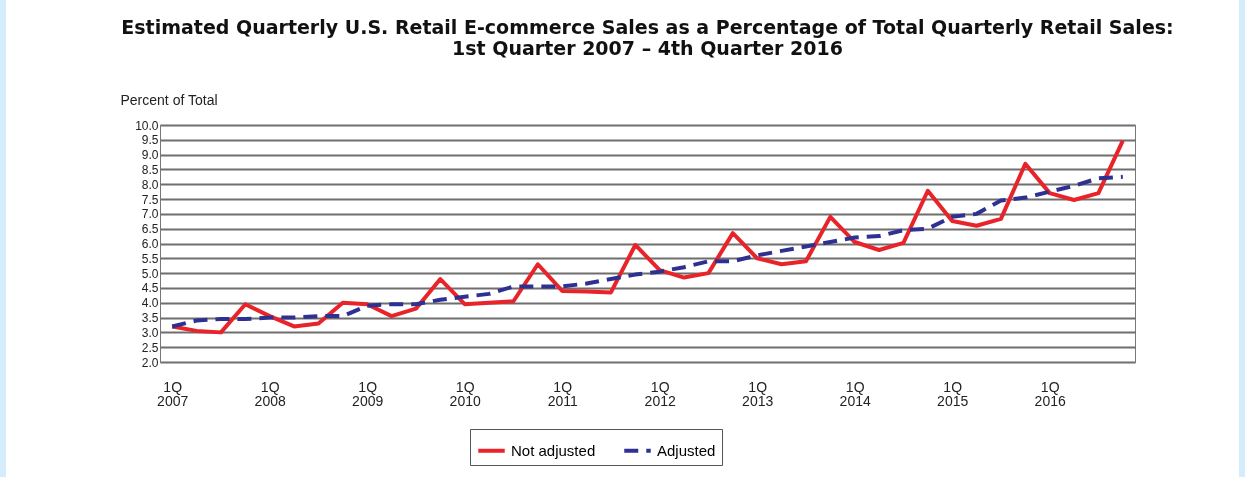 This screenshot has width=1245, height=477. Describe the element at coordinates (1050, 393) in the screenshot. I see `x-tick-label: 1Q 2016` at that location.